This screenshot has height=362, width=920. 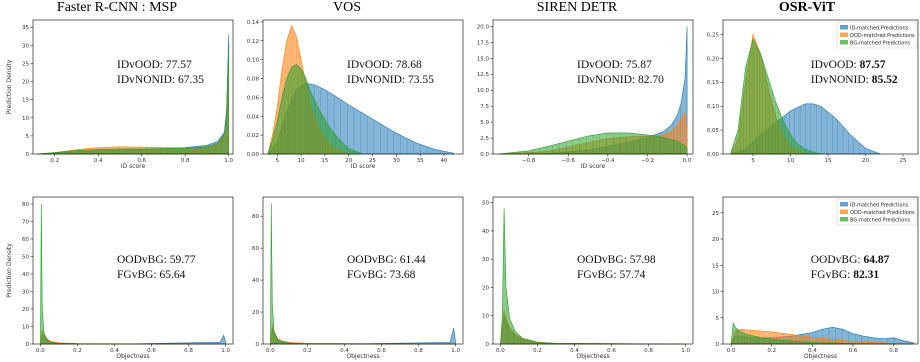 I want to click on y-tick-label: 0,25, so click(x=713, y=35).